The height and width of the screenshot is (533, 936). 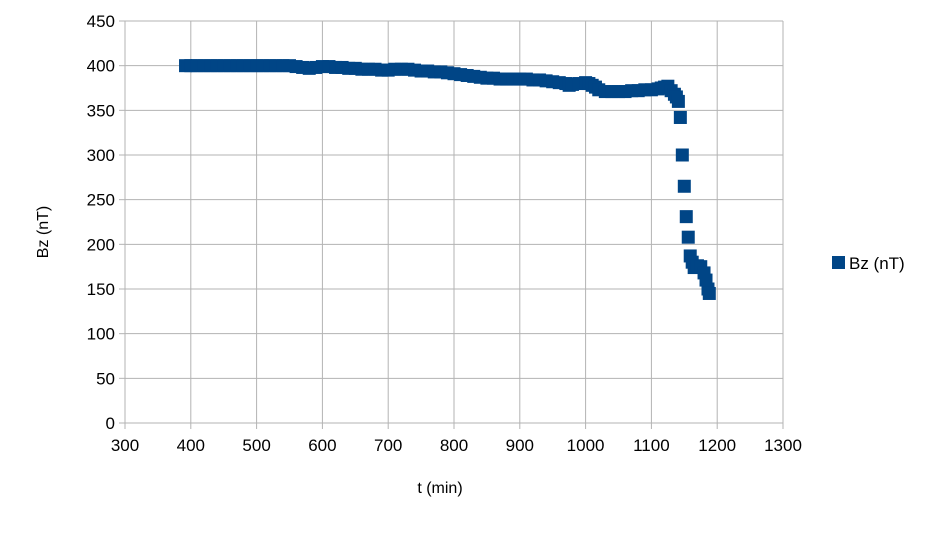 I want to click on x-tick-label: 1000, so click(x=586, y=445).